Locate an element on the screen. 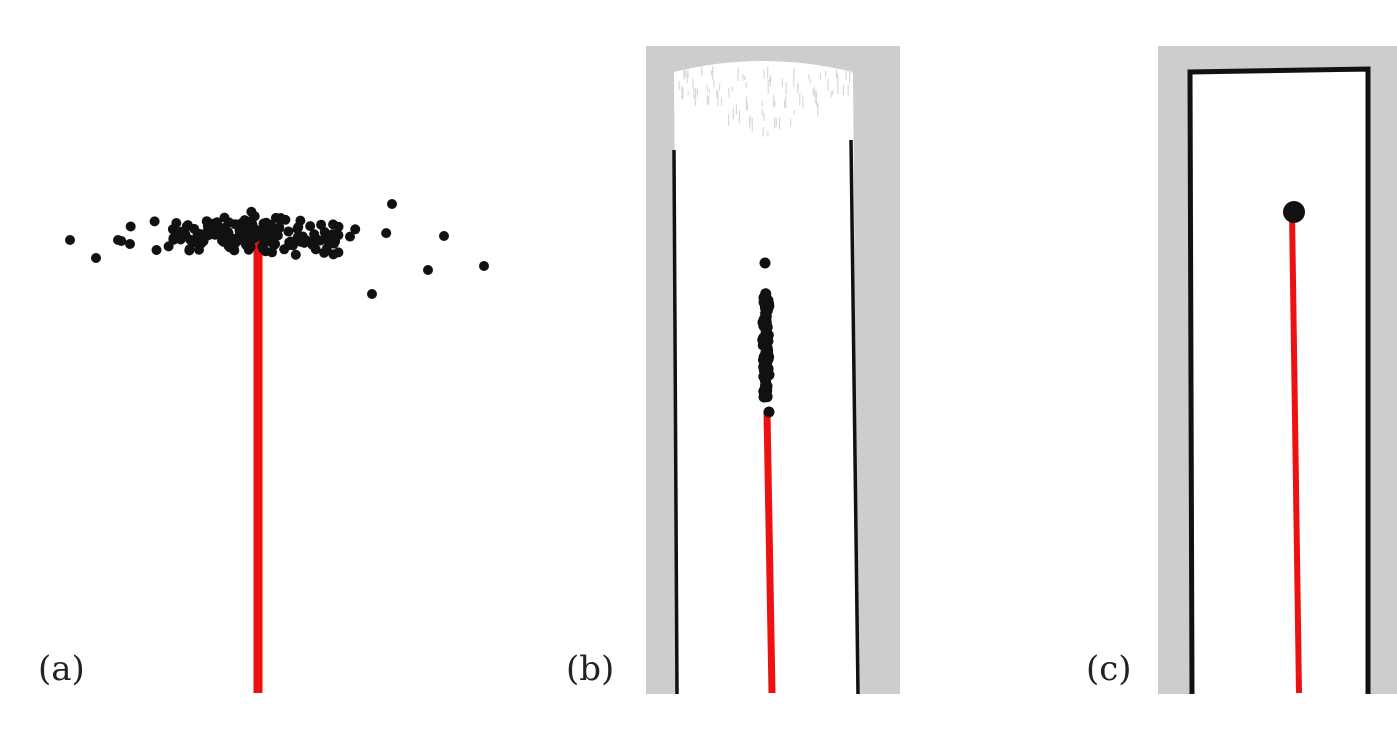  trajectory-line-c is located at coordinates (1295, 452).